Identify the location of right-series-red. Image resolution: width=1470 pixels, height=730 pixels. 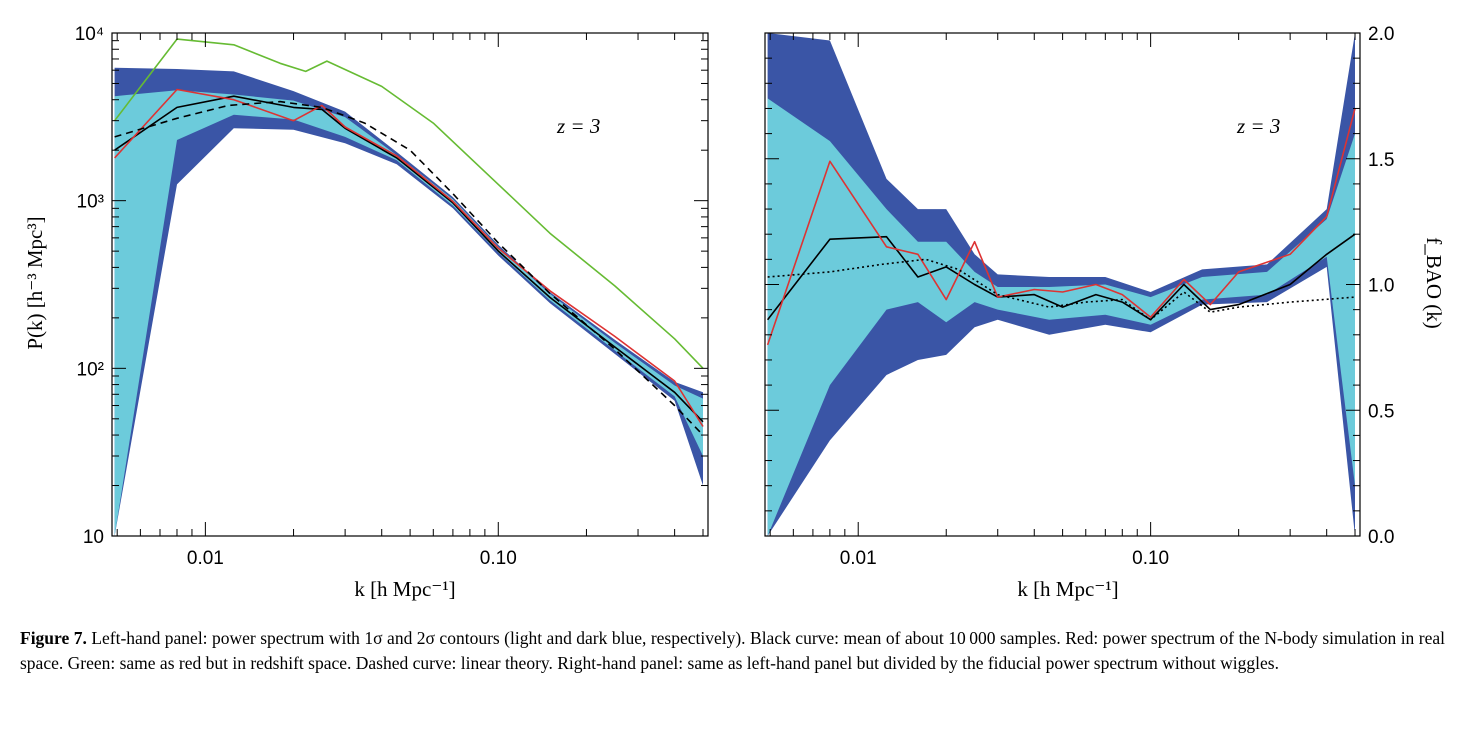
(1061, 227).